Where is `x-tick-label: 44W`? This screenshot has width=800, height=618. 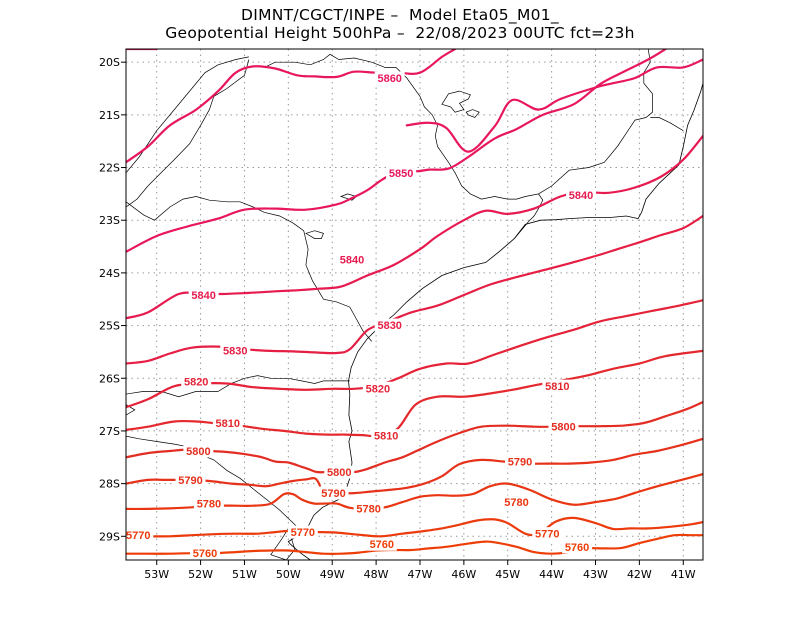 x-tick-label: 44W is located at coordinates (551, 574).